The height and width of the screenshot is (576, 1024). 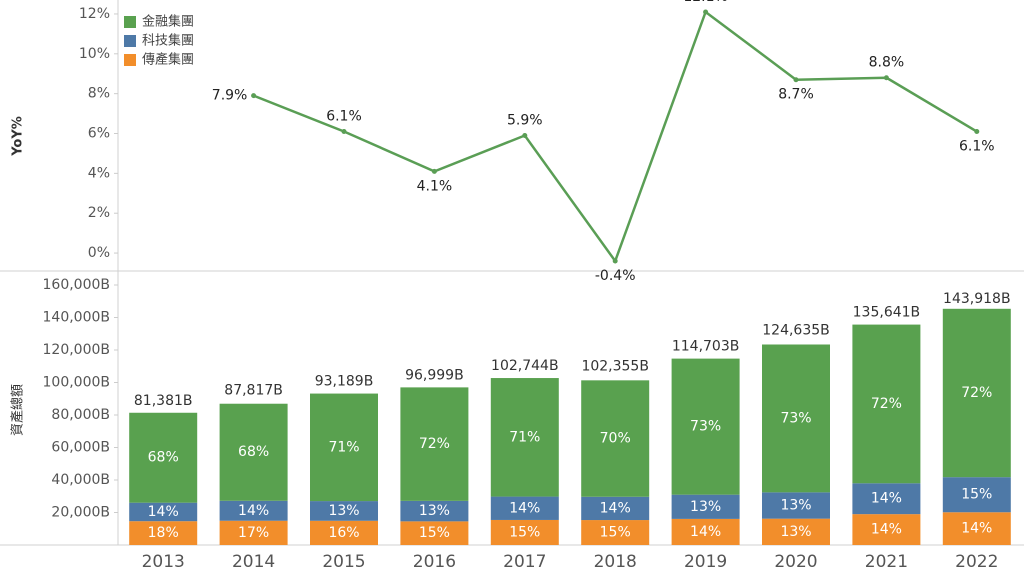 I want to click on x-tick-label: 2018, so click(x=615, y=562).